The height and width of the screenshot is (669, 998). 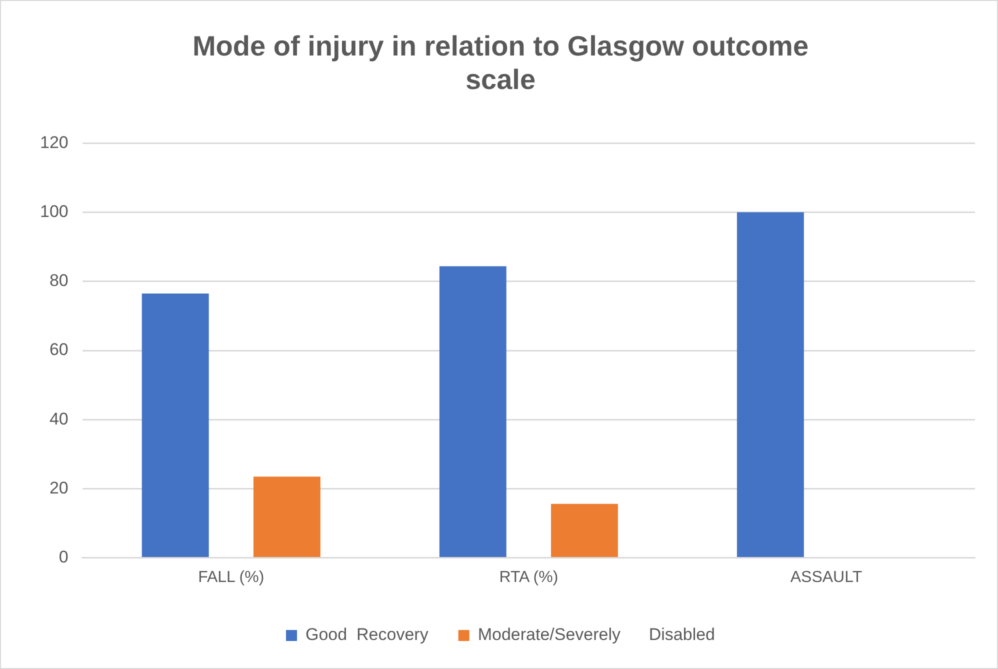 I want to click on y-tick-label: 0, so click(x=63, y=556).